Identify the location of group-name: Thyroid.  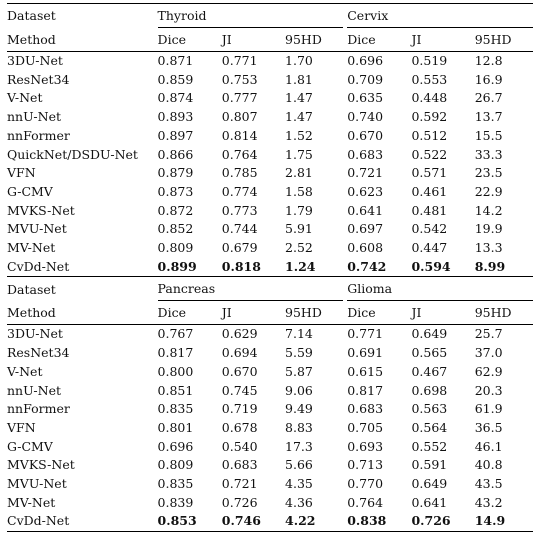
(250, 15).